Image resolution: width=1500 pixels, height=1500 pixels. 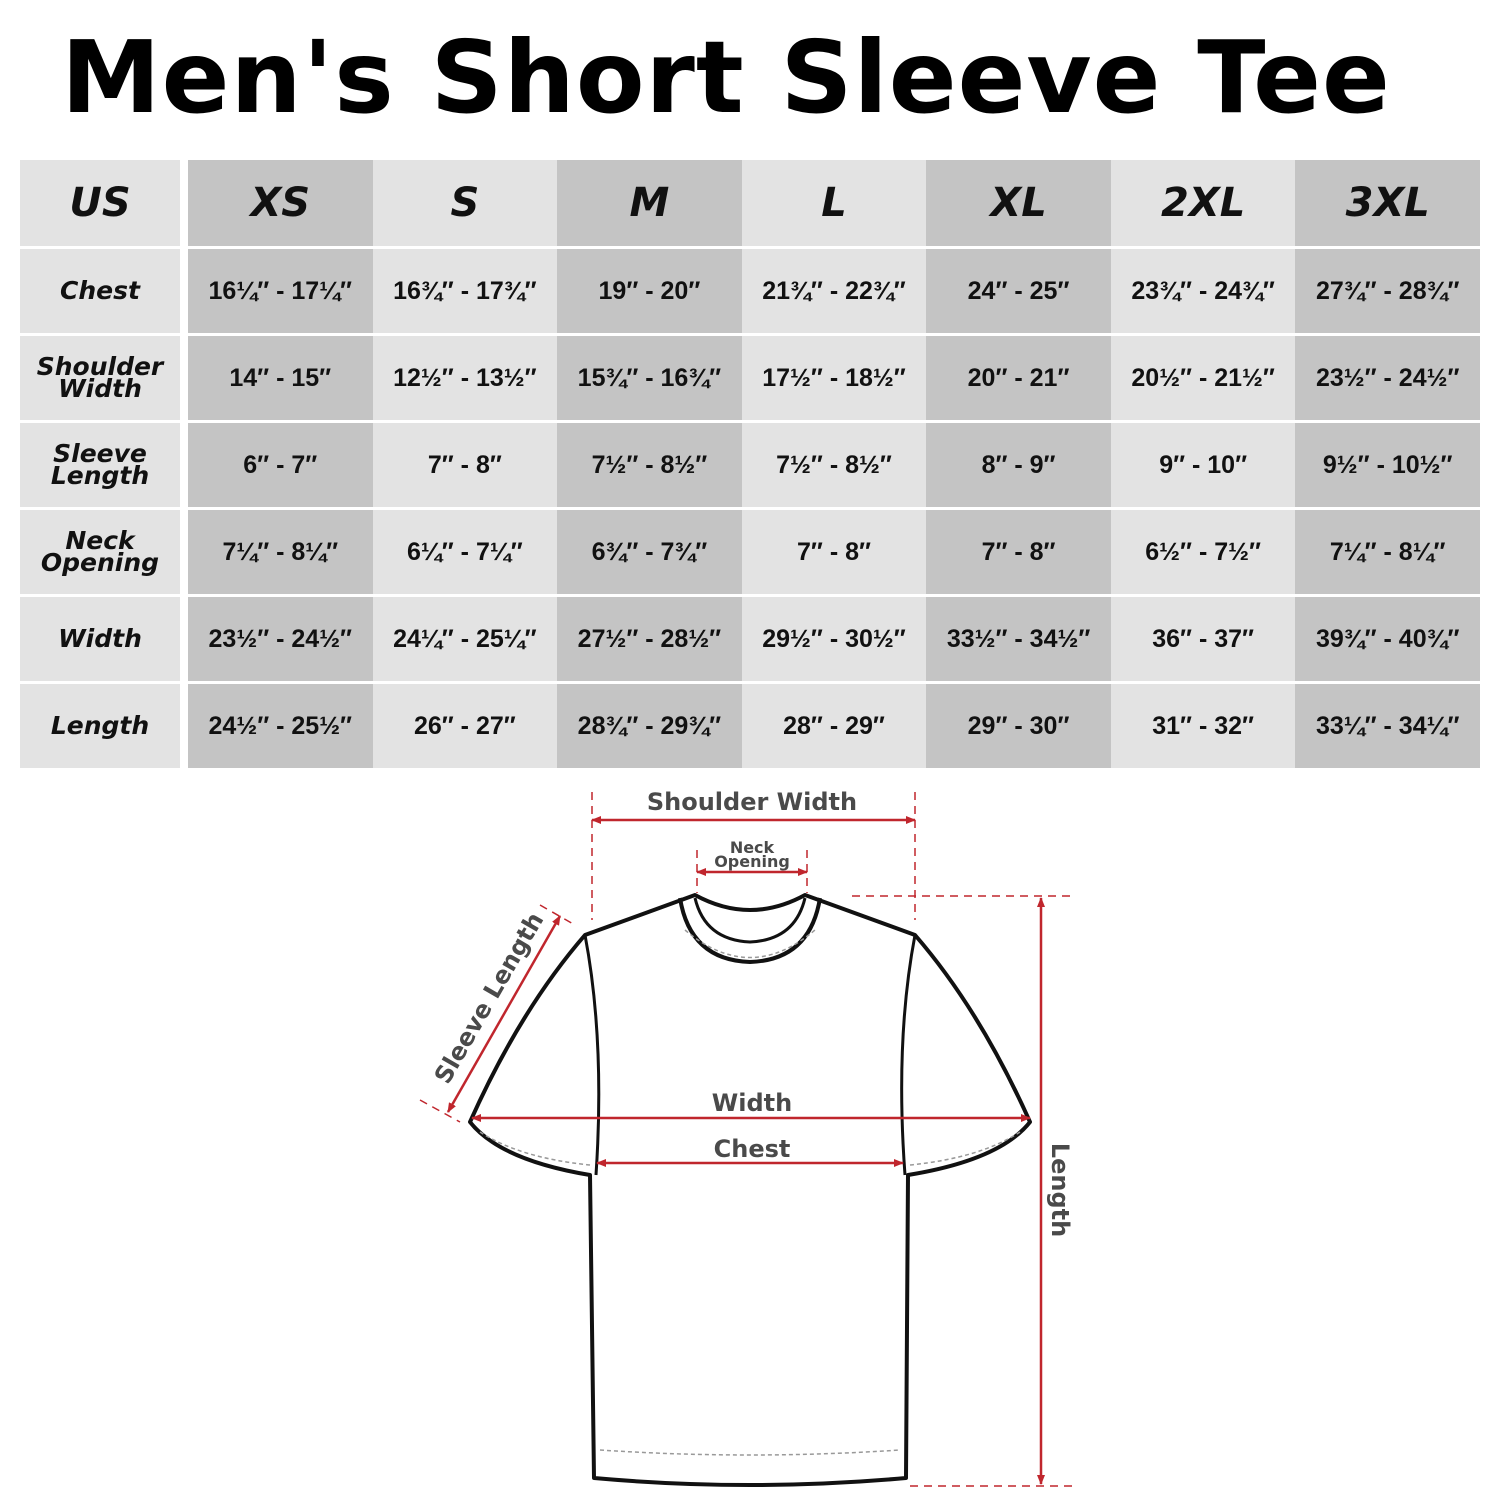 I want to click on row-label-text: Opening, so click(x=100, y=562).